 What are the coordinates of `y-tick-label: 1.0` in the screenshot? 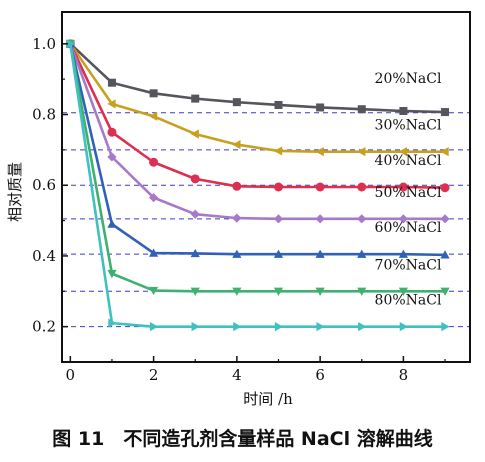 It's located at (44, 44).